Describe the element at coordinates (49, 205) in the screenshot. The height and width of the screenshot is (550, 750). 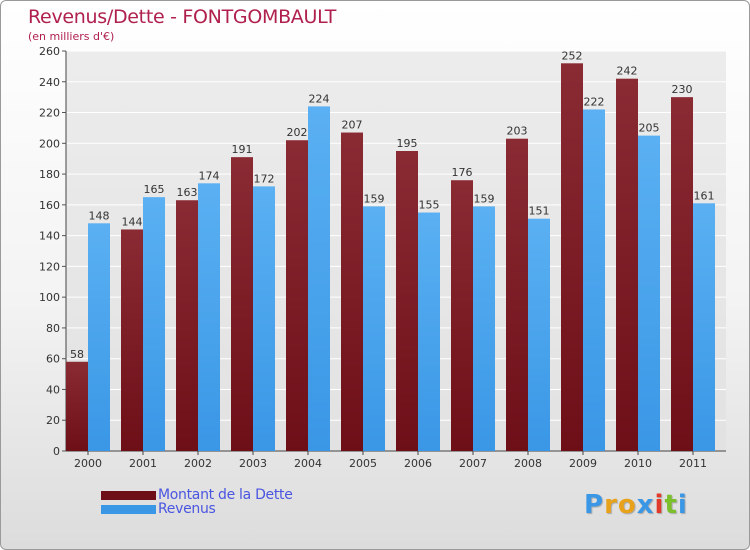
I see `y-tick-label: 160` at that location.